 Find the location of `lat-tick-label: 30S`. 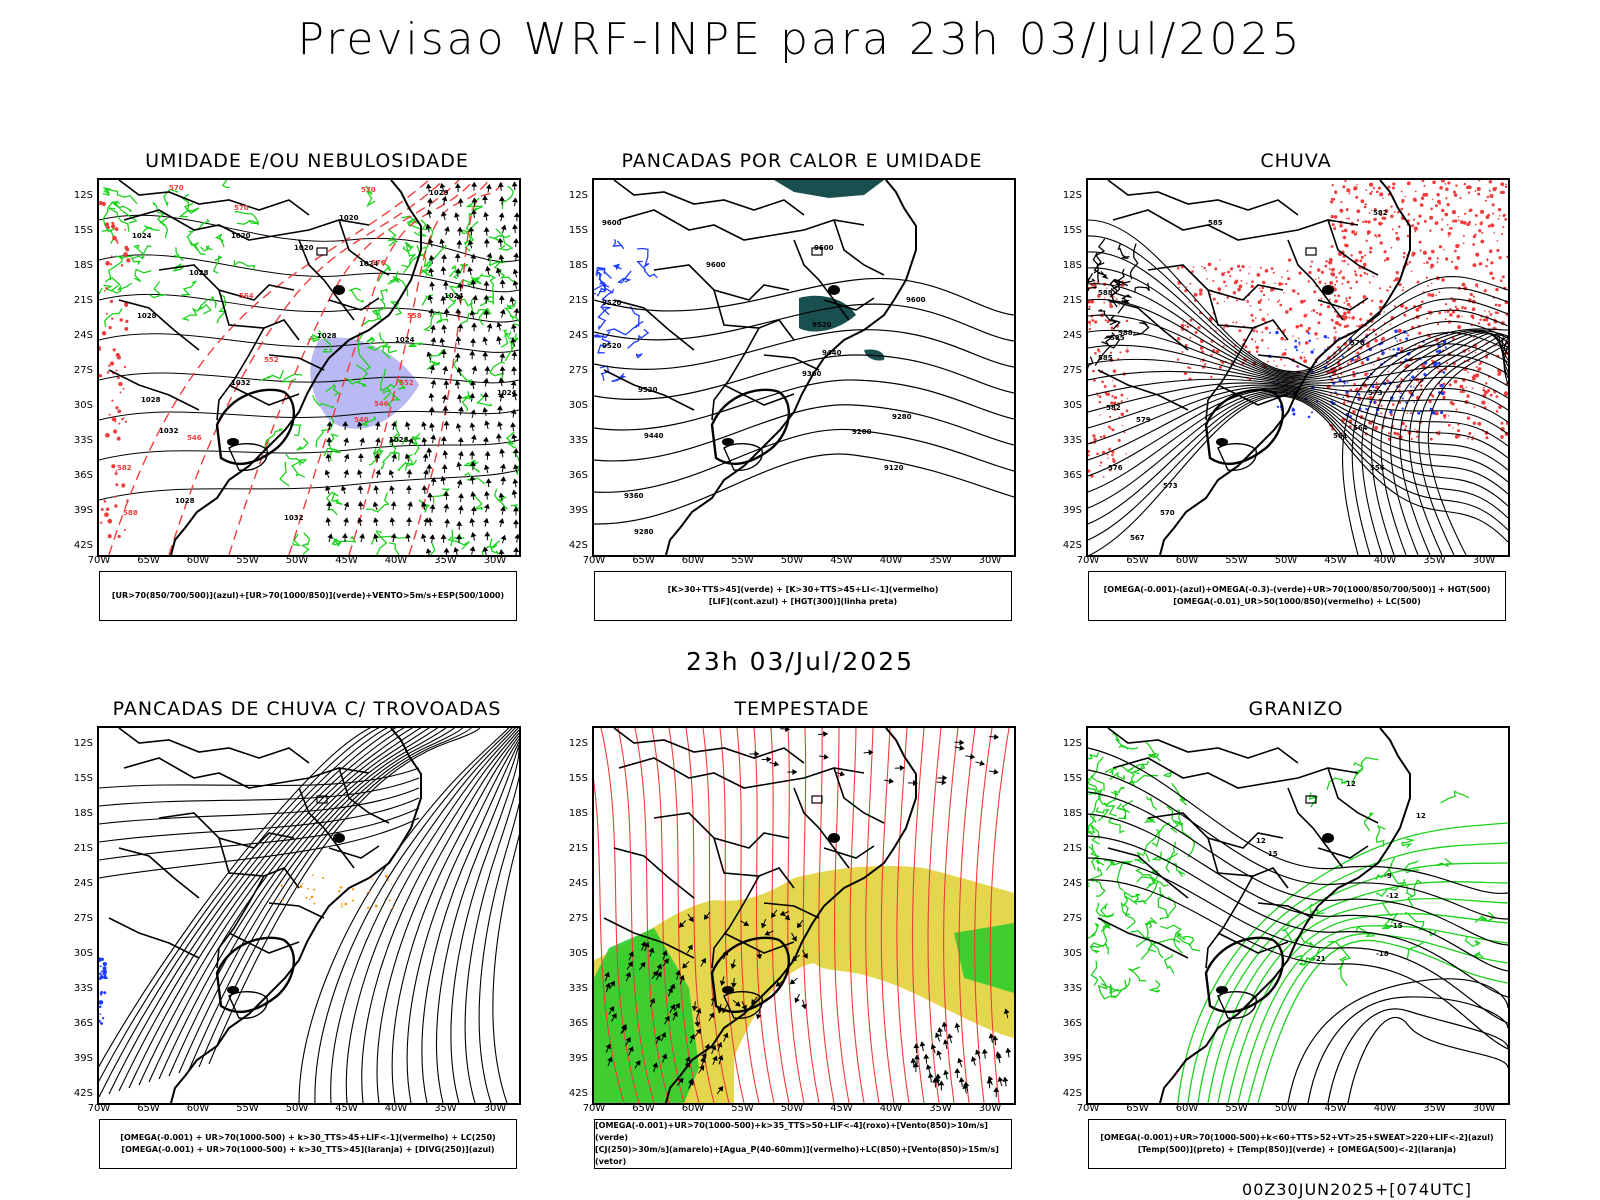

lat-tick-label: 30S is located at coordinates (578, 953).